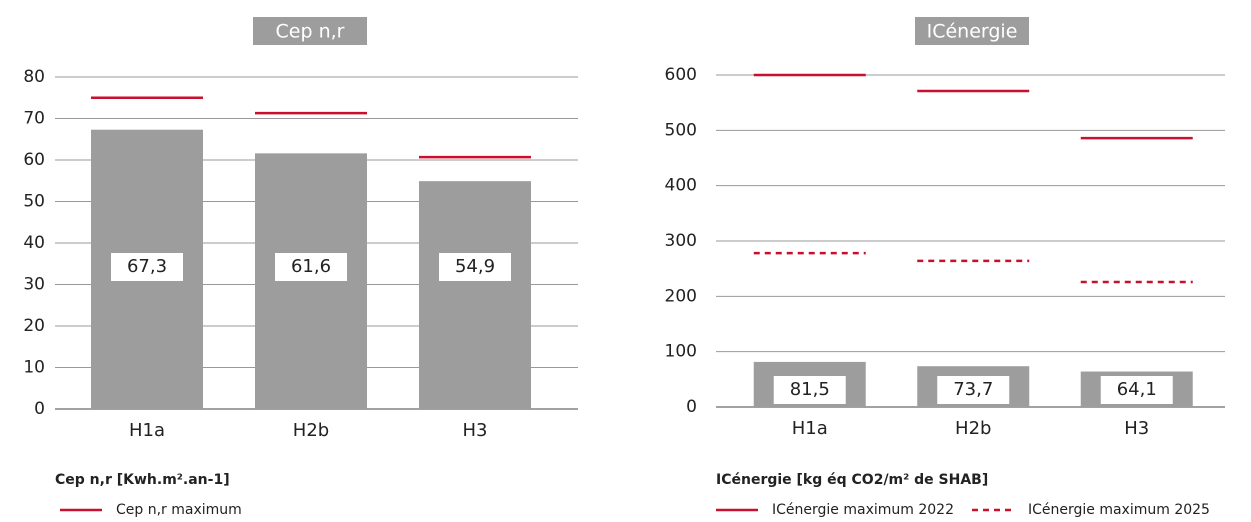  What do you see at coordinates (852, 480) in the screenshot?
I see `axis-label: ICénergie [kg éq CO2/m² de SHAB]` at bounding box center [852, 480].